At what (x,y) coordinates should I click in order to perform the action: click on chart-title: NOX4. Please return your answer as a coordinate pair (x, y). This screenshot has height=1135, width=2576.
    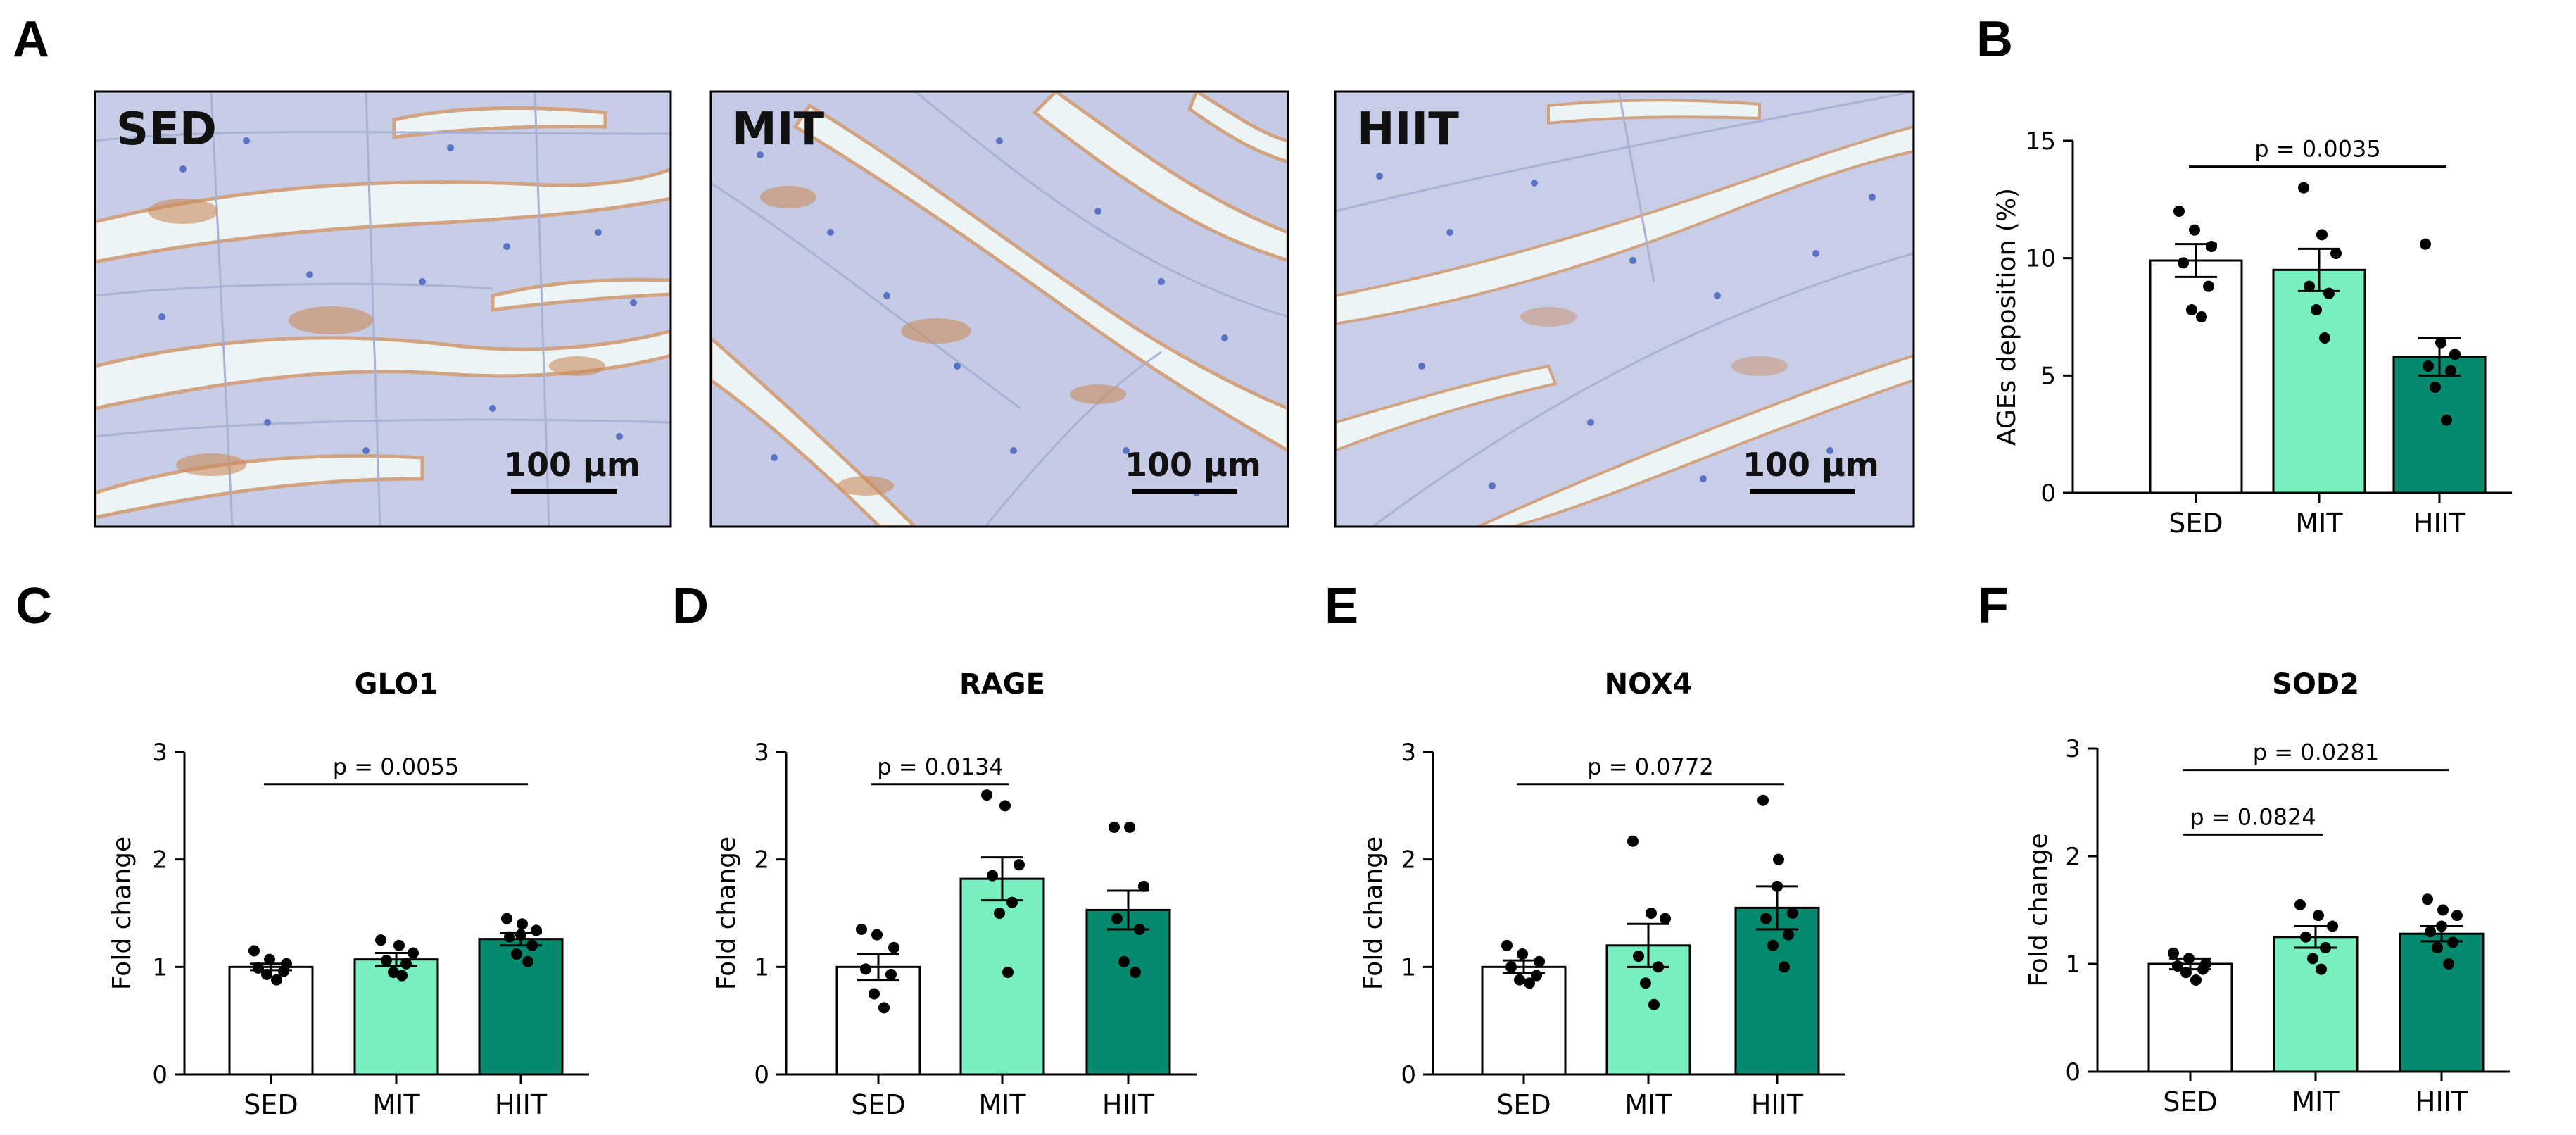
    Looking at the image, I should click on (1649, 684).